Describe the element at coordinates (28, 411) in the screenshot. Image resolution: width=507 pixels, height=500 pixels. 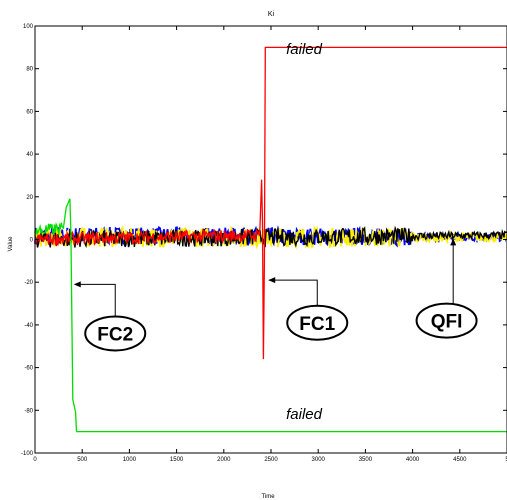
I see `y-tick-label: -80` at that location.